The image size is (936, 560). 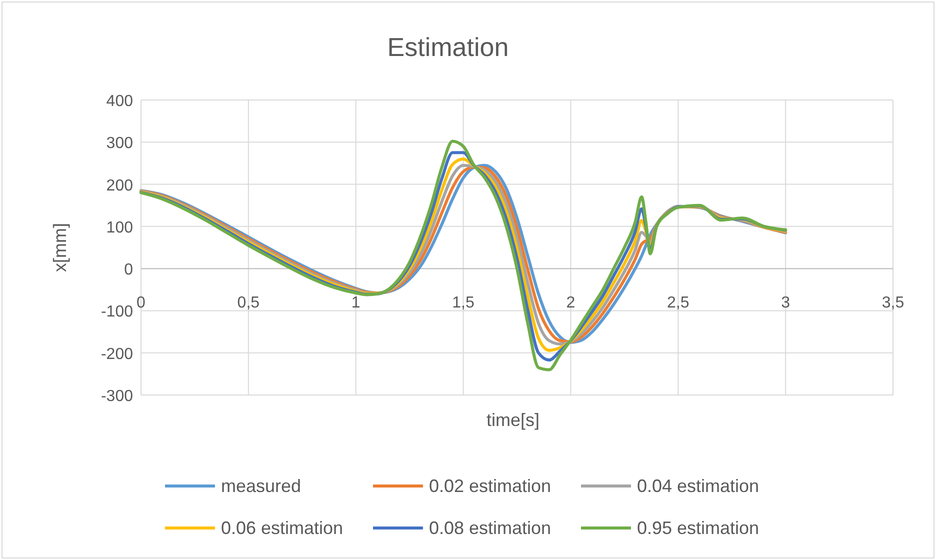 I want to click on legend-label: 0.04 estimation, so click(x=698, y=486).